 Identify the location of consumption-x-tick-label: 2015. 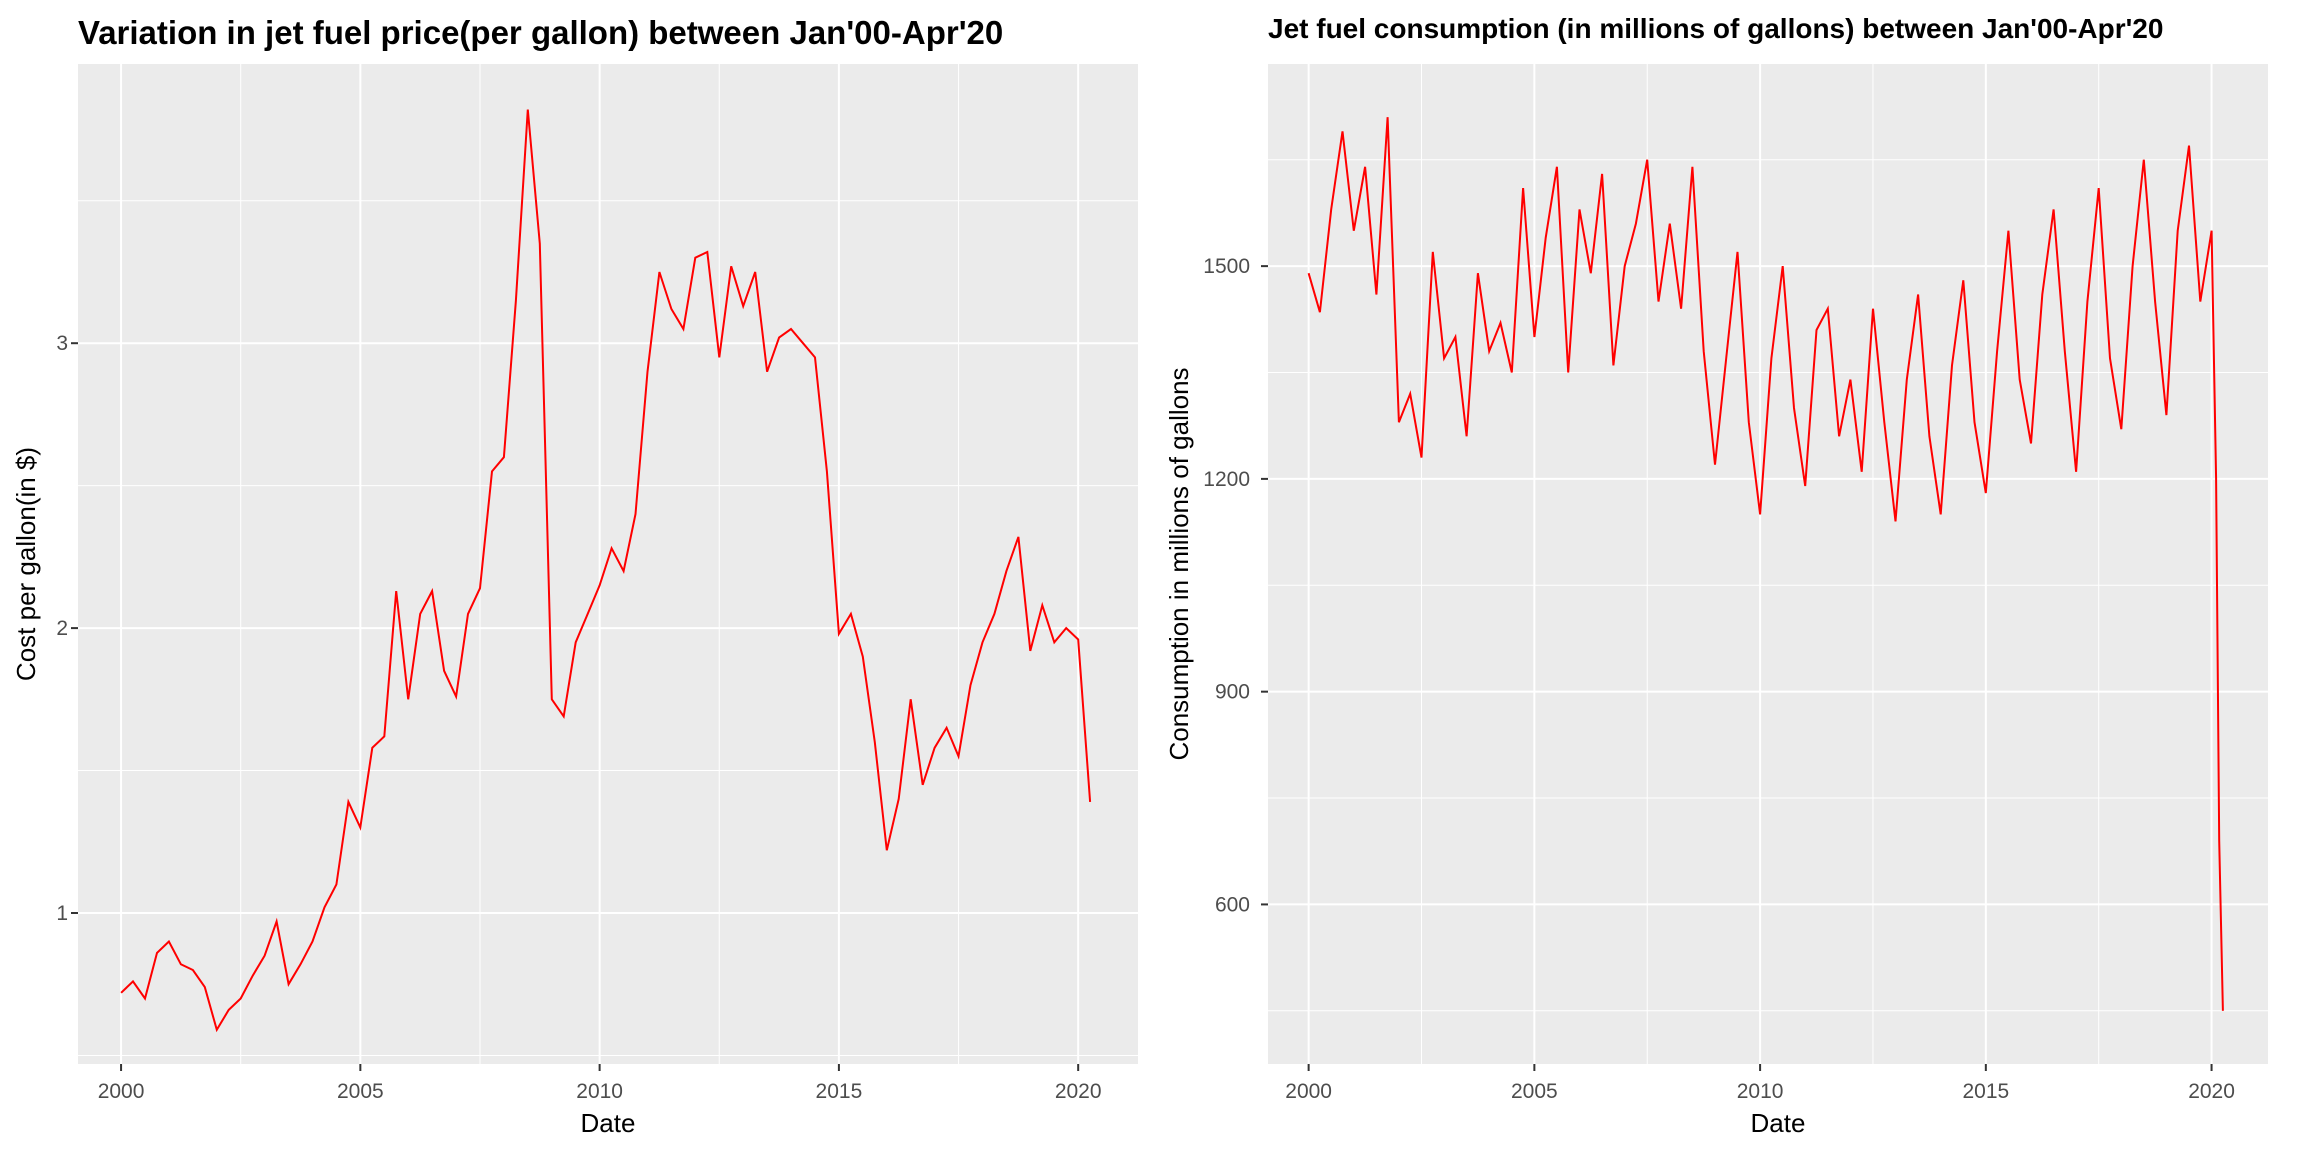
(1985, 1091).